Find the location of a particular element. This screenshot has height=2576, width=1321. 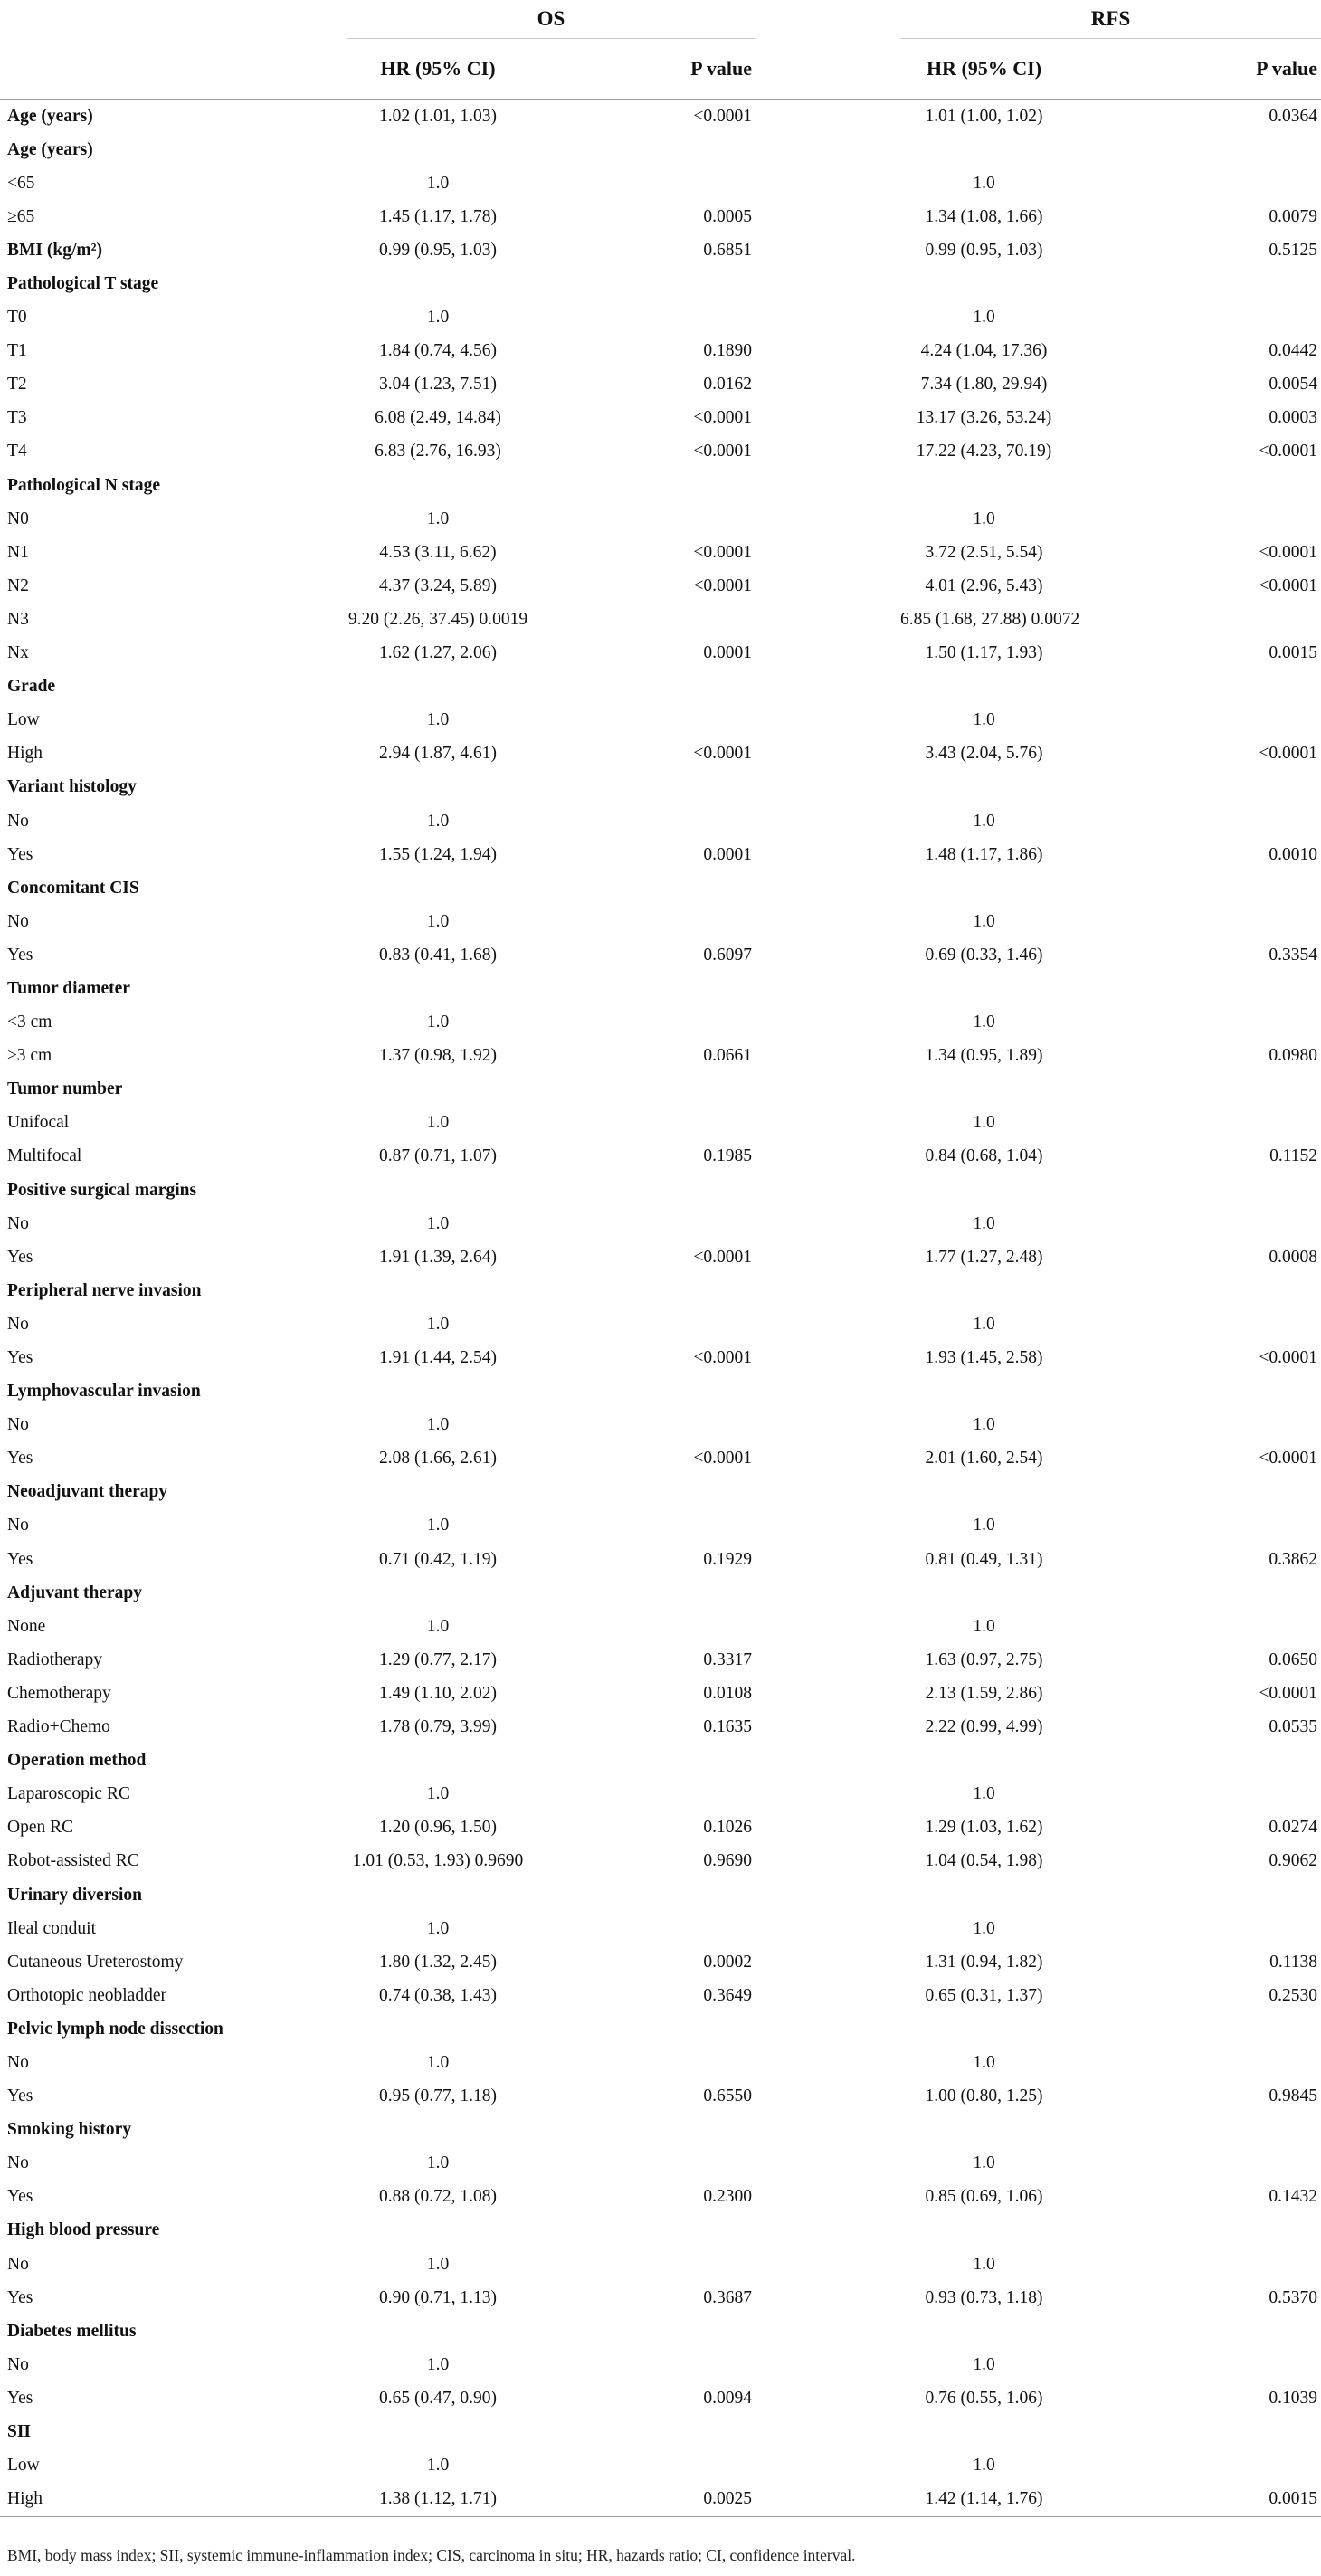

rfs-hr-cell: 1.50 (1.17, 1.93) is located at coordinates (984, 653).